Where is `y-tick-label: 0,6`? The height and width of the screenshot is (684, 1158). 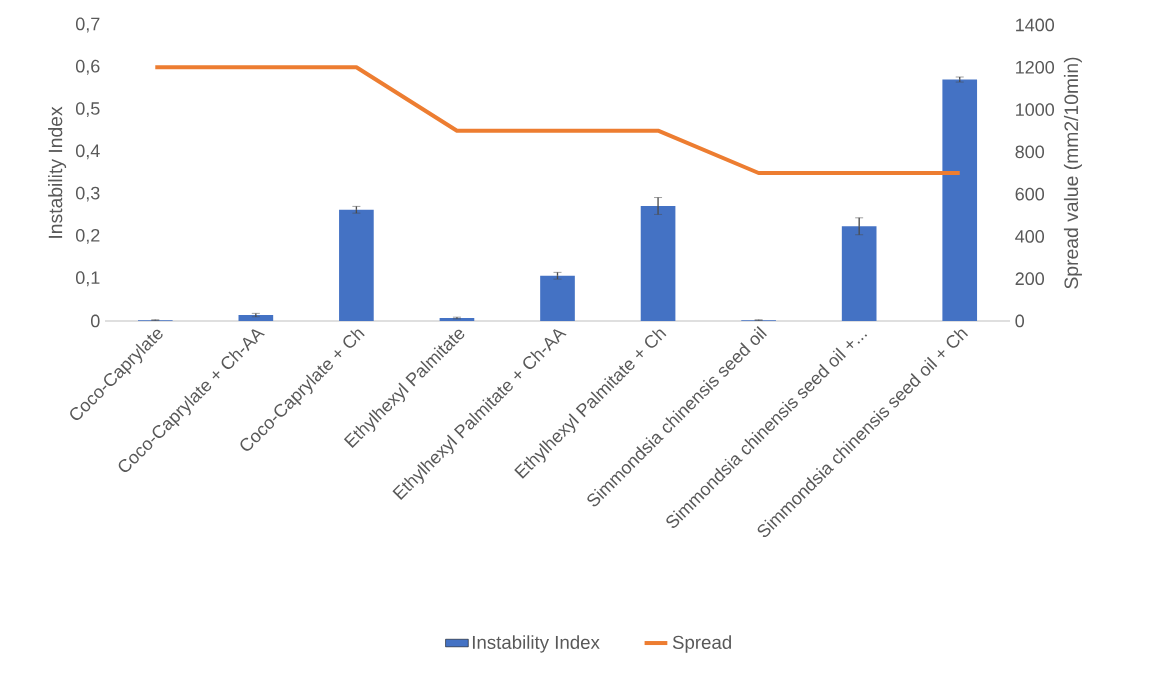 y-tick-label: 0,6 is located at coordinates (87, 67).